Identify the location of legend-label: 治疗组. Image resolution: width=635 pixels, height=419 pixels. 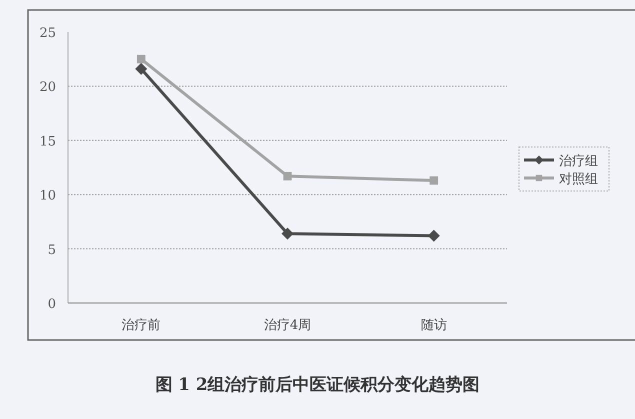
(578, 161).